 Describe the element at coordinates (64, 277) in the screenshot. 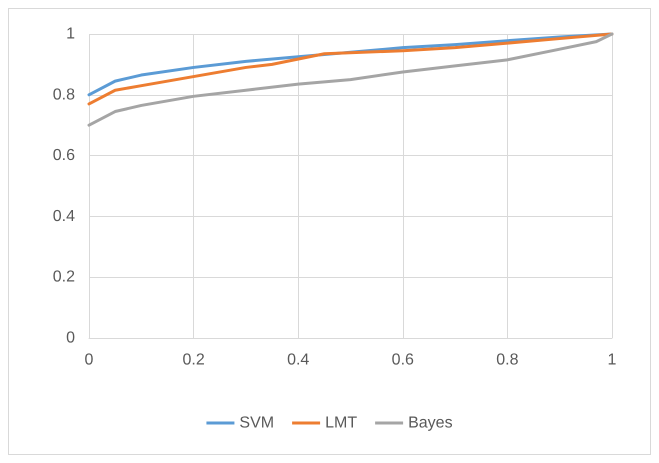

I see `y-tick-label: 0.2` at that location.